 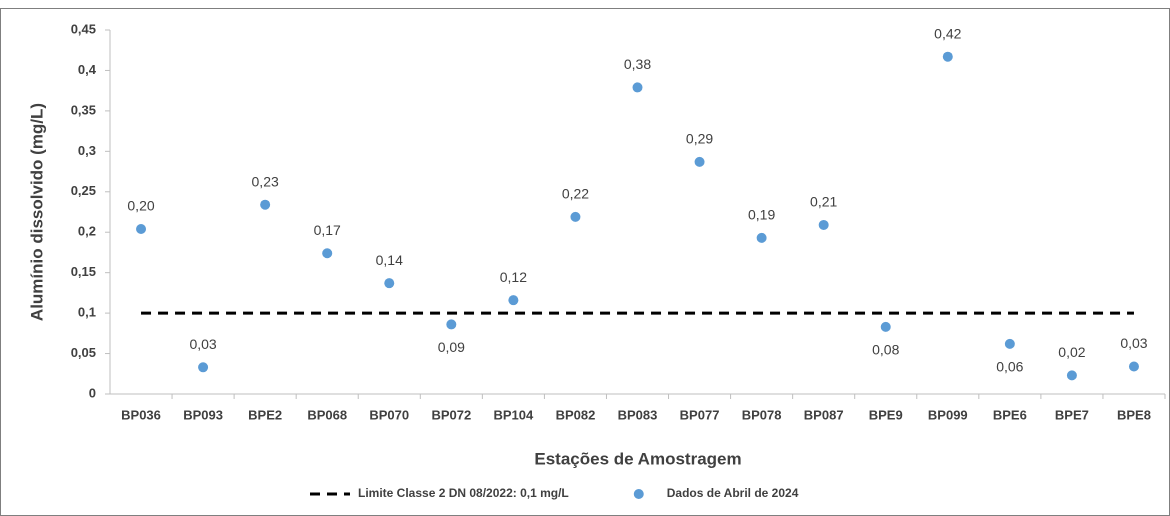 What do you see at coordinates (637, 458) in the screenshot?
I see `x-axis-title: Estações de Amostragem` at bounding box center [637, 458].